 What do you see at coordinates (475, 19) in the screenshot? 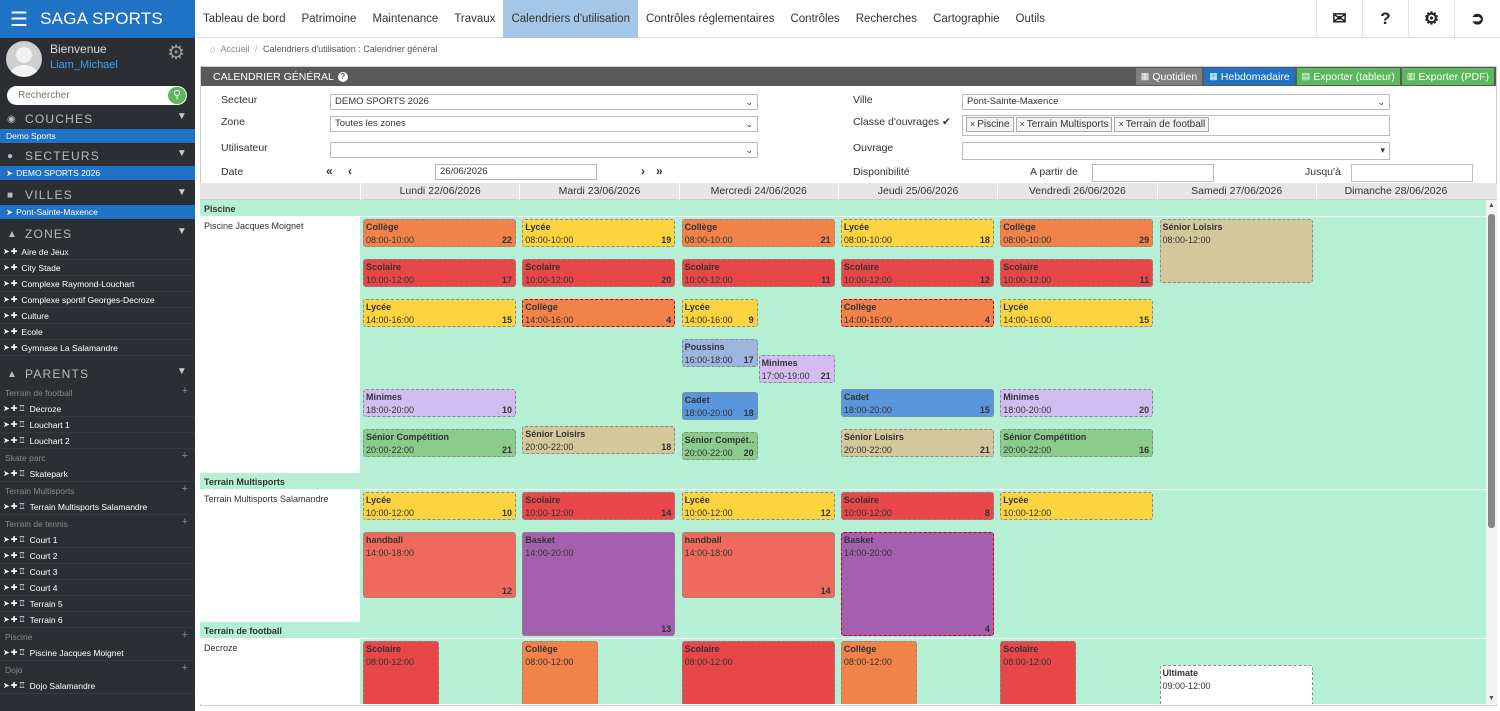
I see `nav-item: Travaux` at bounding box center [475, 19].